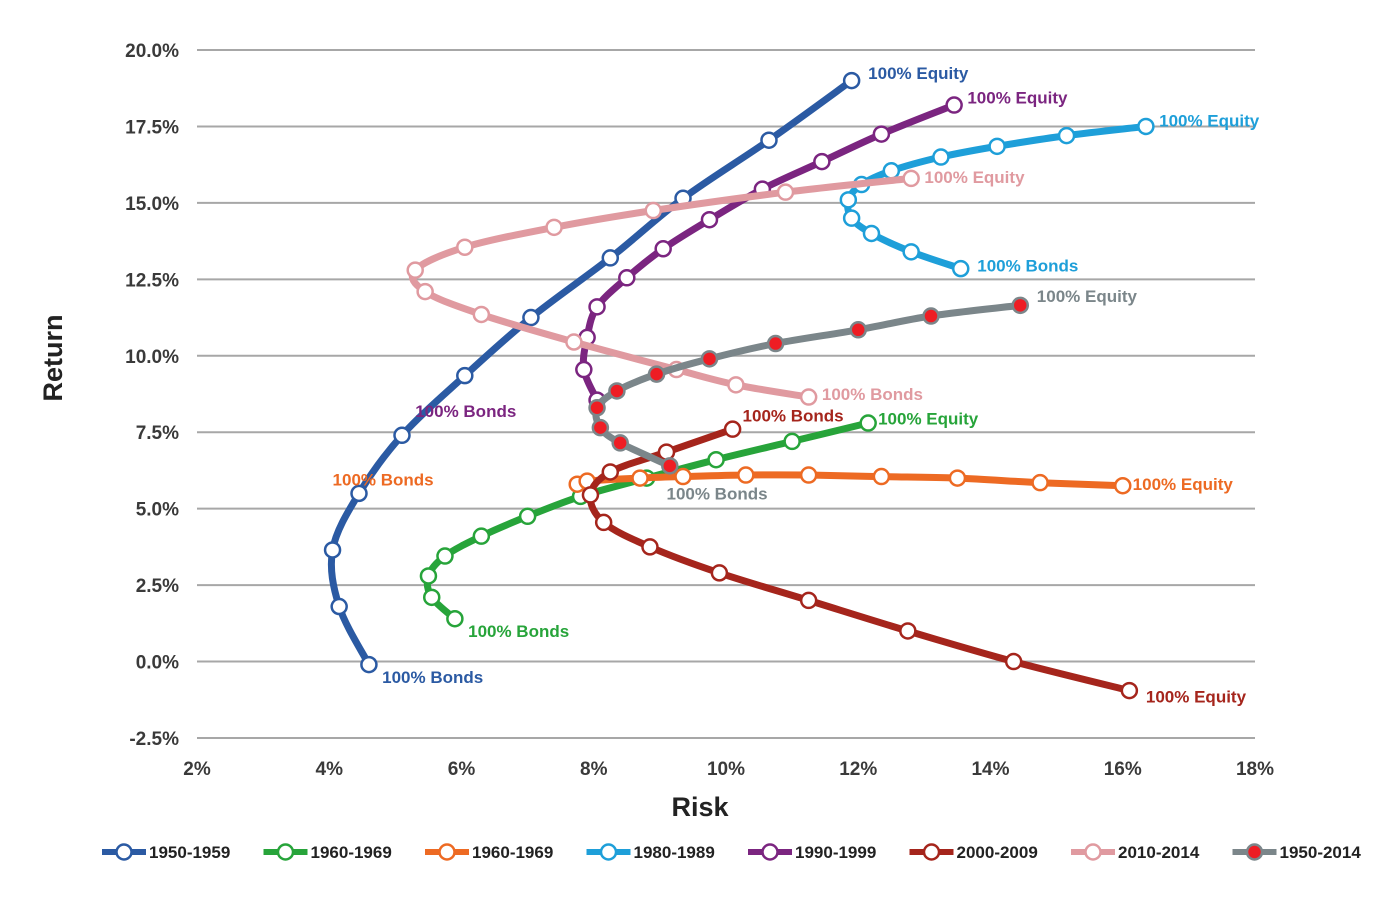 This screenshot has height=907, width=1400. Describe the element at coordinates (990, 769) in the screenshot. I see `x-tick-label: 14%` at that location.